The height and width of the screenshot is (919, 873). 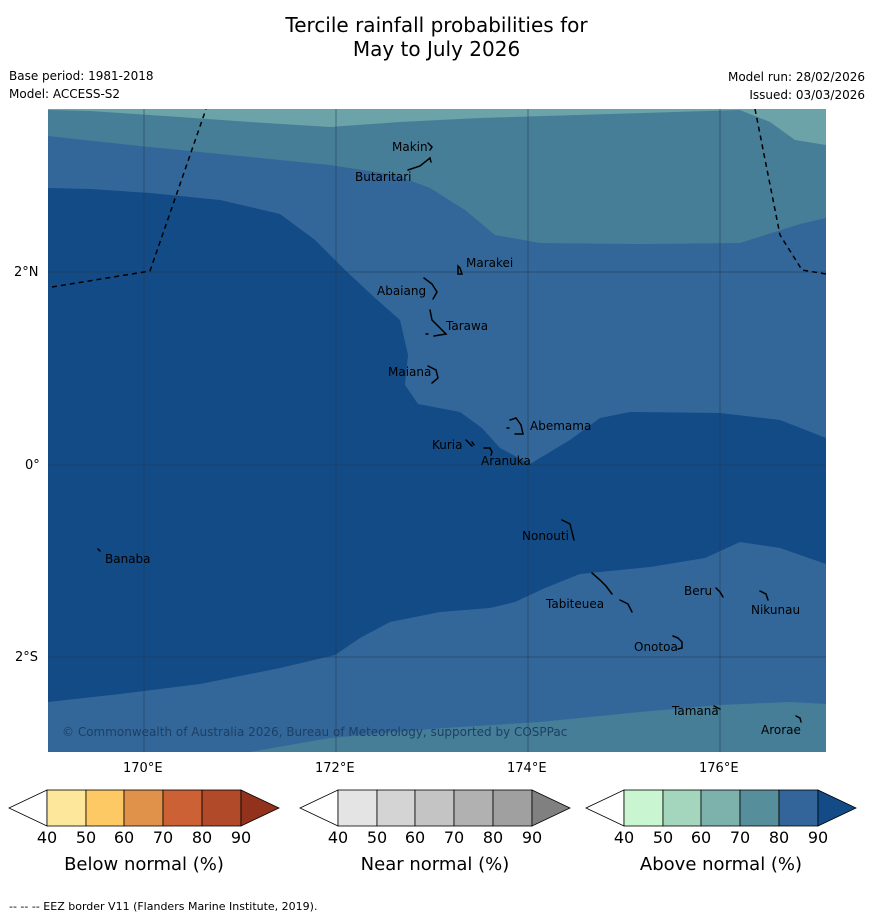 What do you see at coordinates (605, 808) in the screenshot?
I see `colorbar-above-normal-min-arrow` at bounding box center [605, 808].